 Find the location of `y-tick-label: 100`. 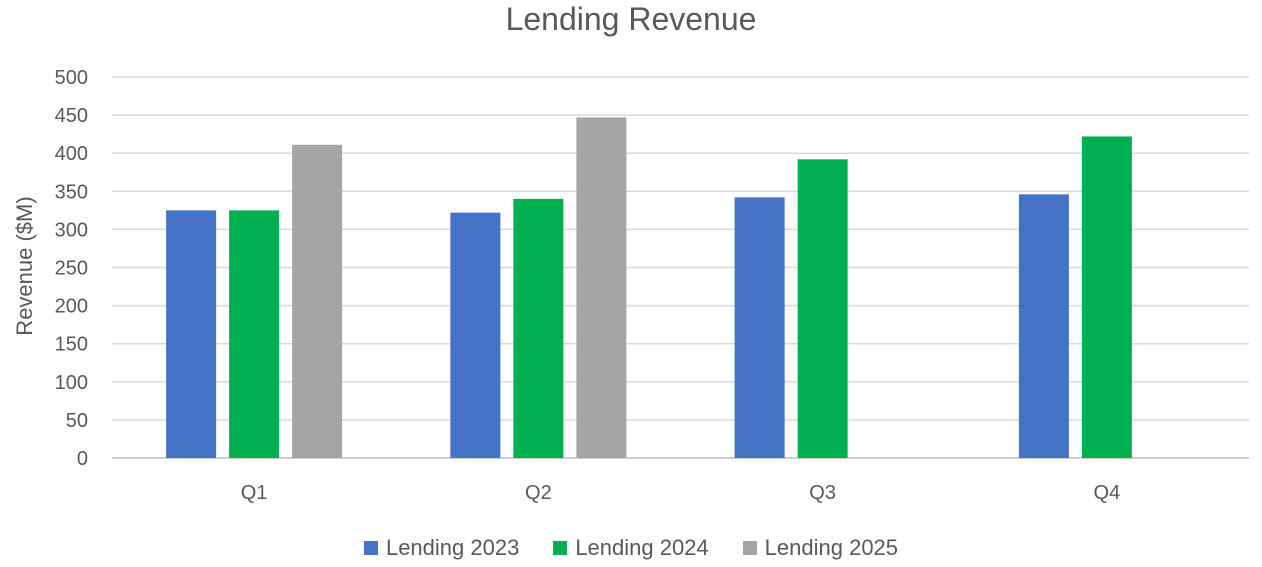

y-tick-label: 100 is located at coordinates (71, 383).